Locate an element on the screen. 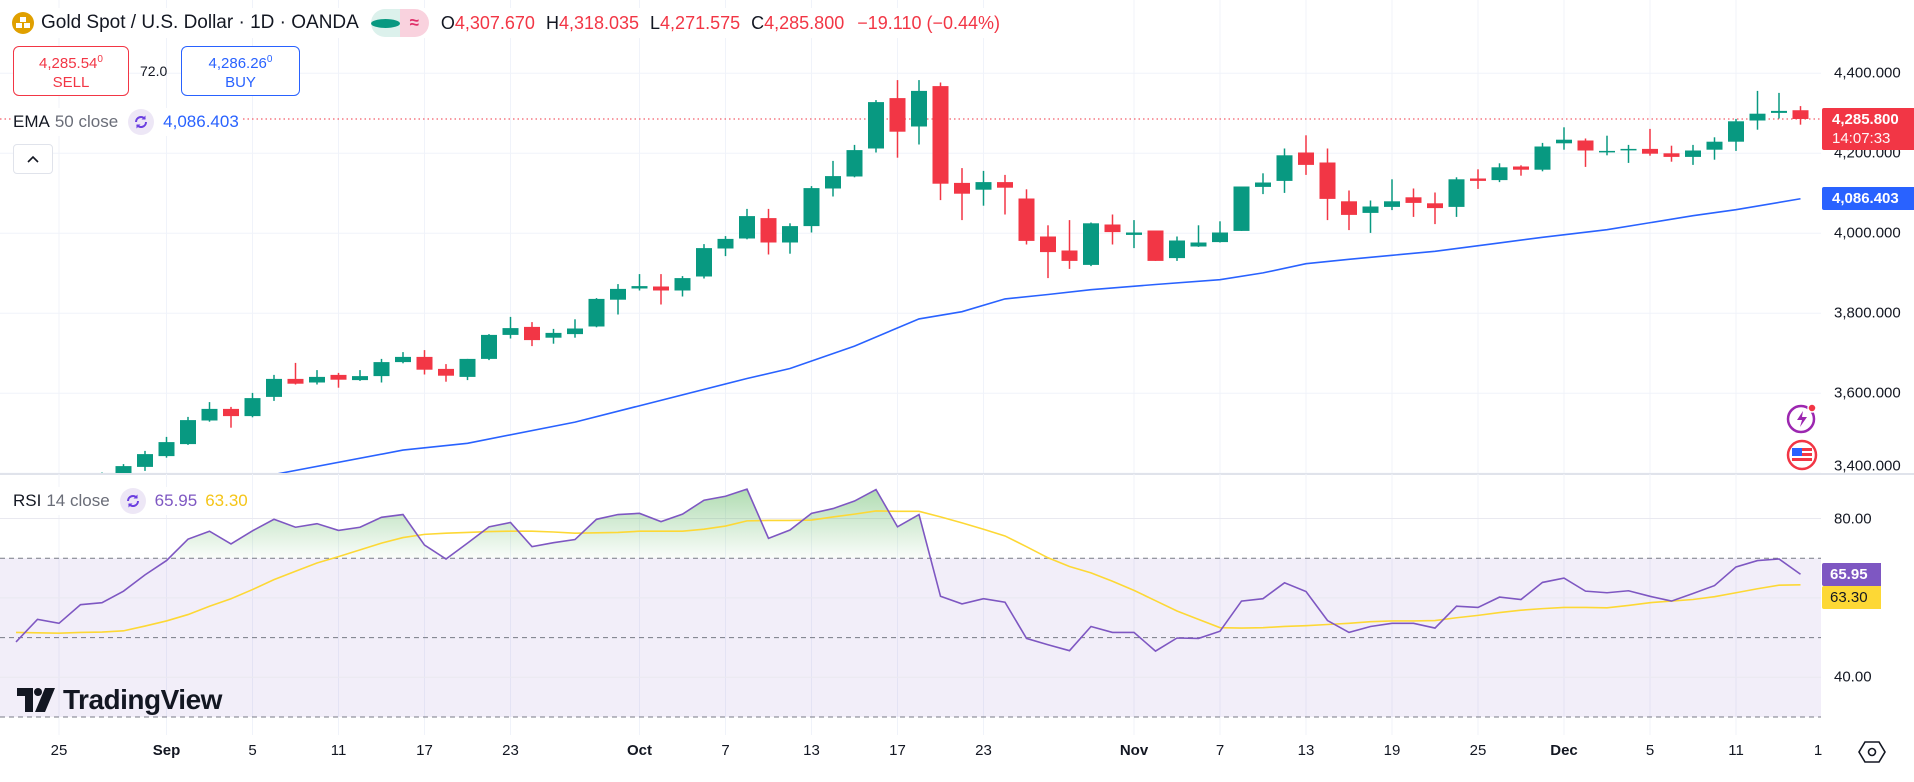  rsi-legend: RSI 14 close 65.95 63.30 is located at coordinates (132, 501).